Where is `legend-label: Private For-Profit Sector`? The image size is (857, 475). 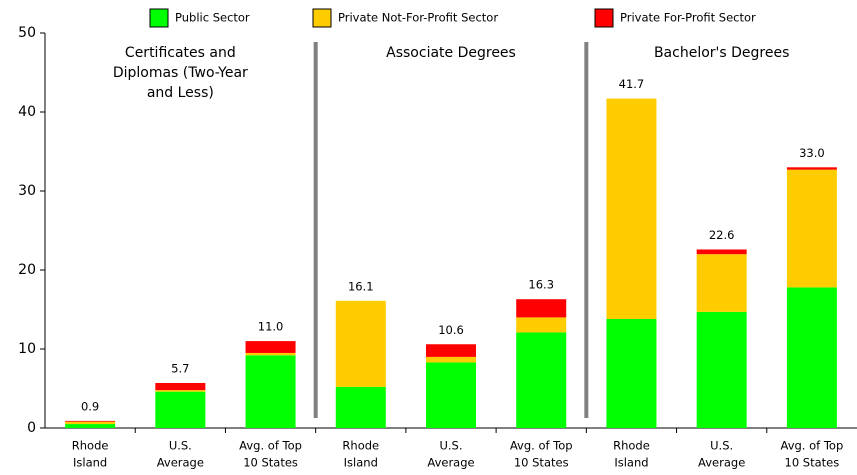
legend-label: Private For-Profit Sector is located at coordinates (688, 18).